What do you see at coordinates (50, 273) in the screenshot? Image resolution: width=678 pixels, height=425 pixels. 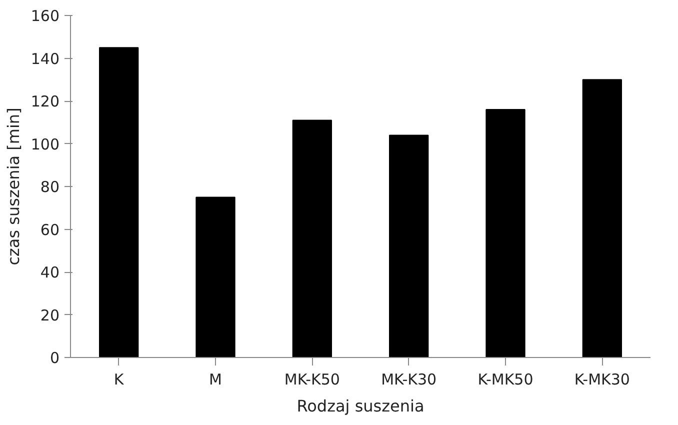 I see `y-tick-label: 40` at bounding box center [50, 273].